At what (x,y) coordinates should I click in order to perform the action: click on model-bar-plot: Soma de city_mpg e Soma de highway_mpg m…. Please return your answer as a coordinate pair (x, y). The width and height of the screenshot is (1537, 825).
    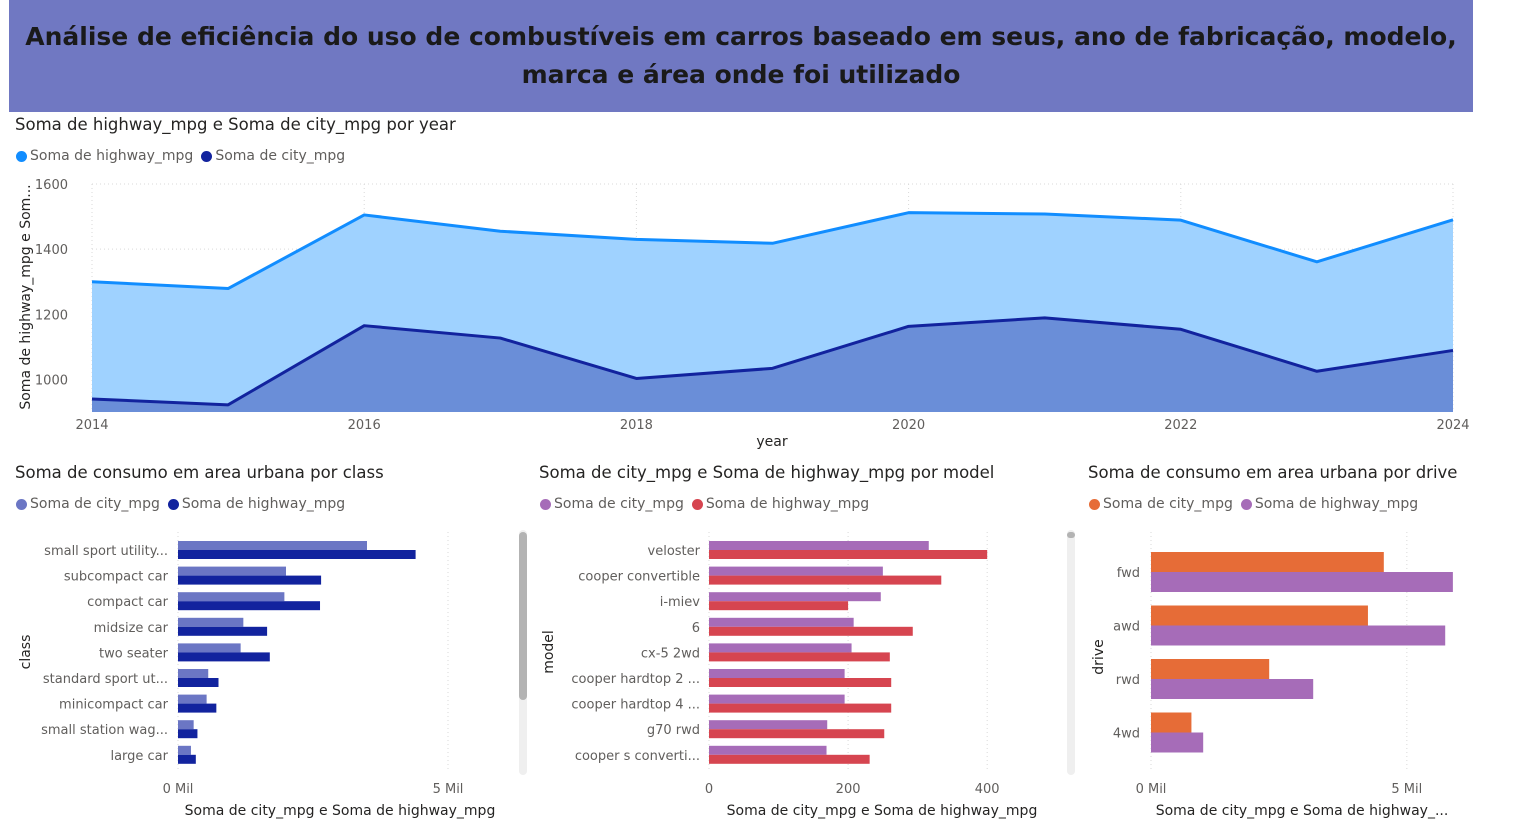
    Looking at the image, I should click on (789, 675).